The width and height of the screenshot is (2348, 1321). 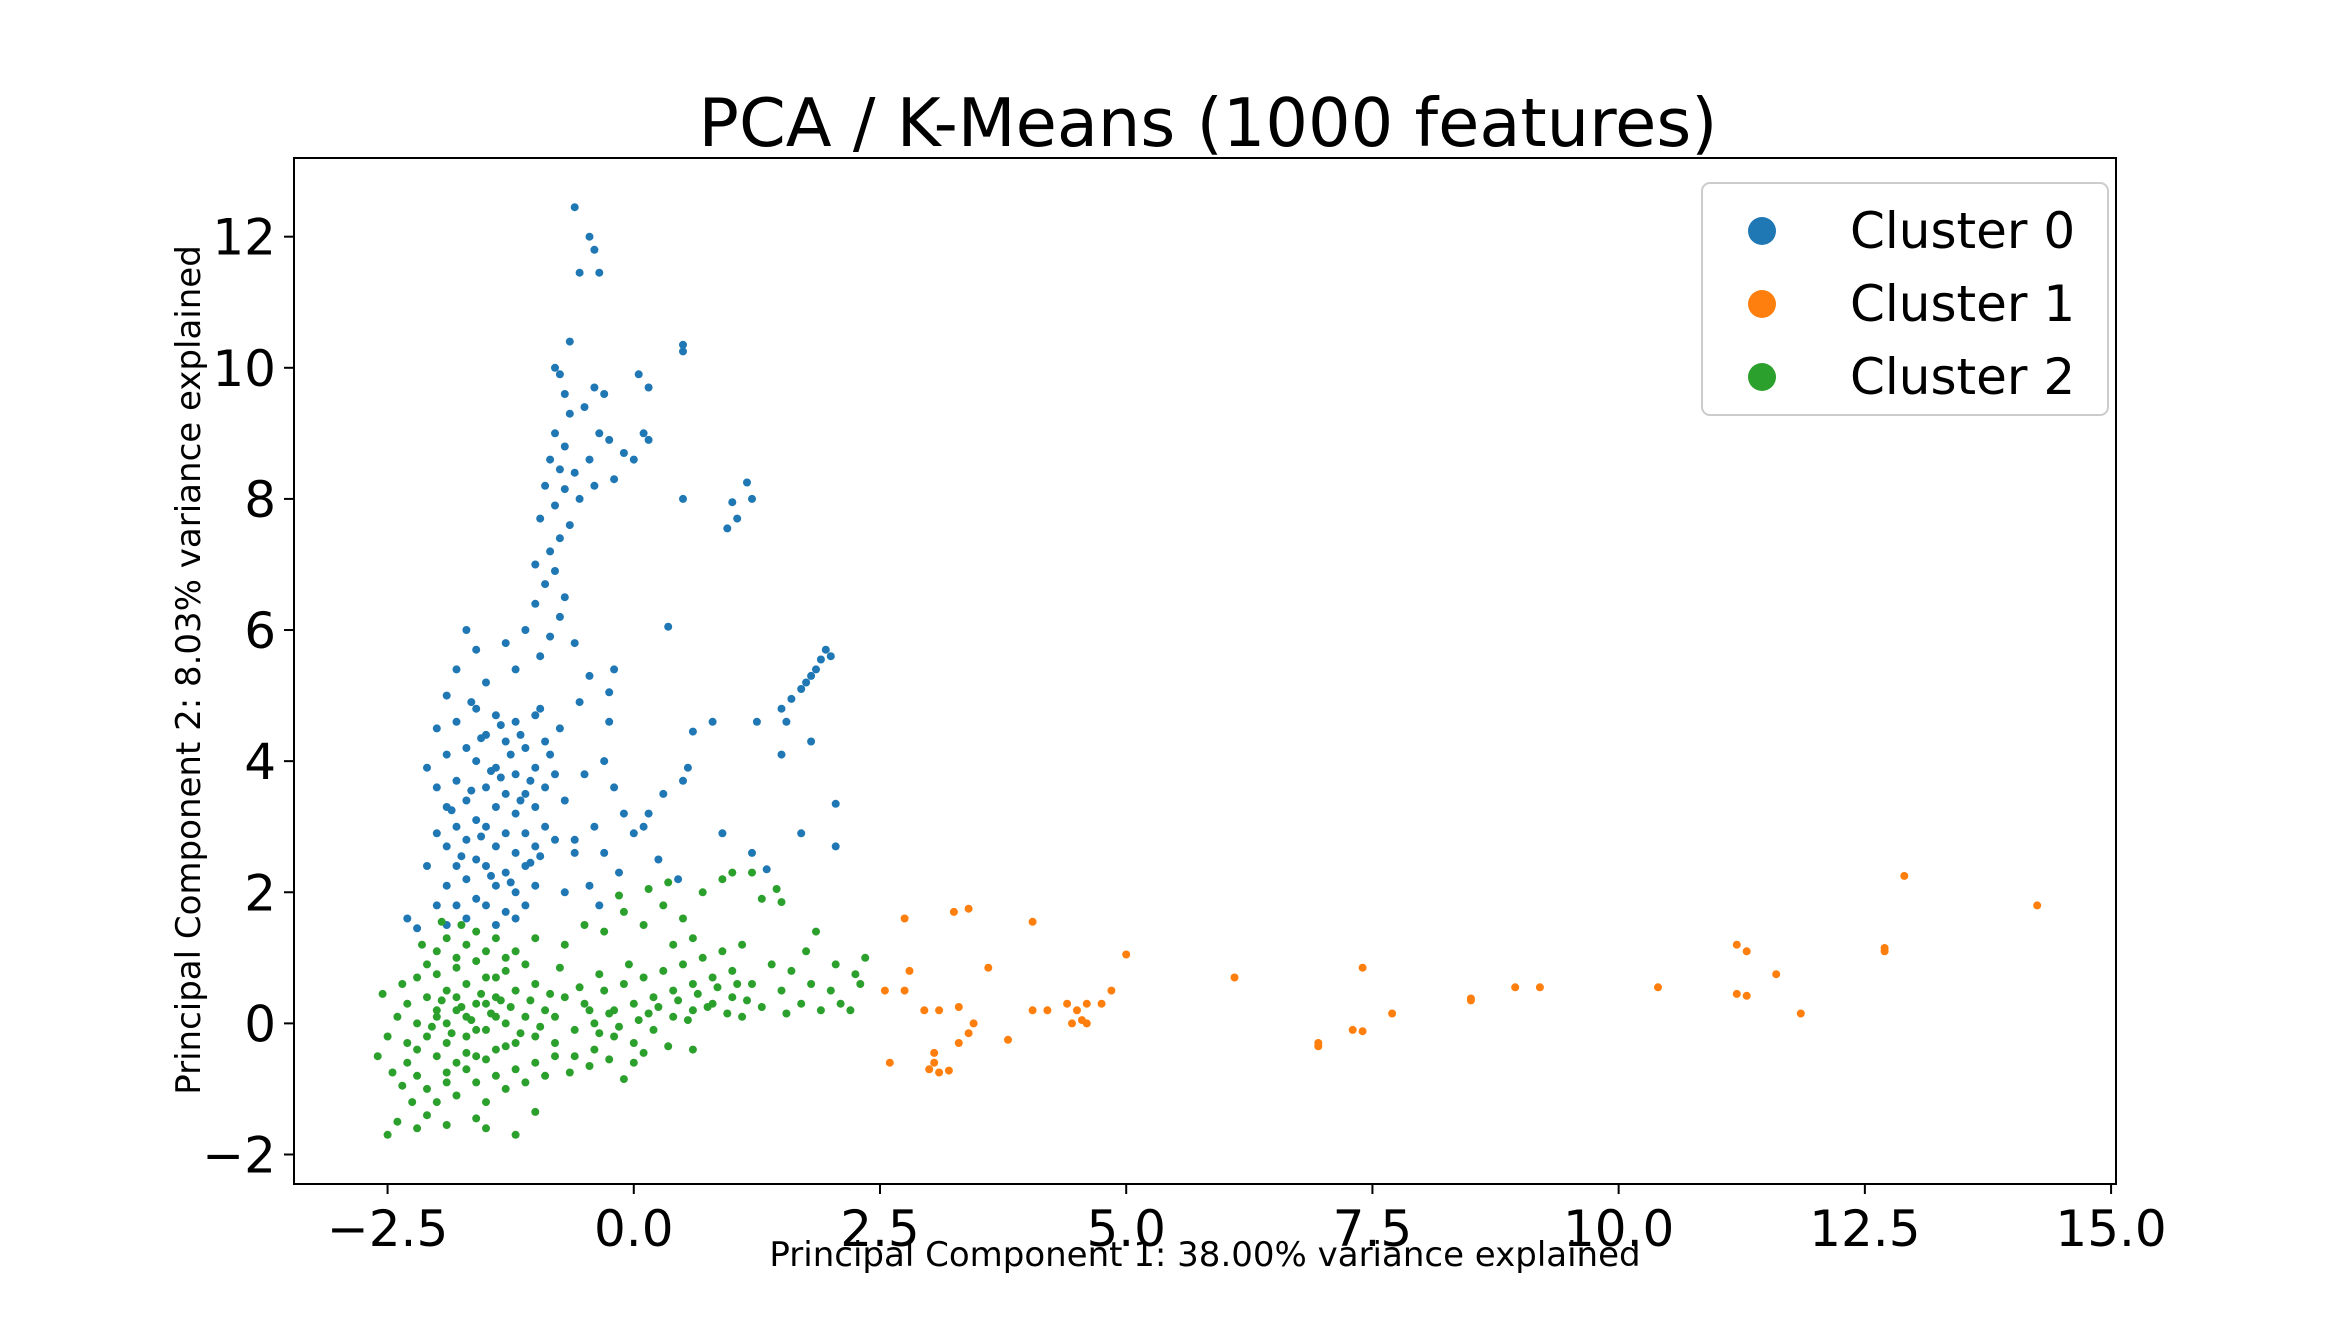 What do you see at coordinates (1911, 304) in the screenshot?
I see `legend-items: Cluster 0 Cluster 1 Cluster 2` at bounding box center [1911, 304].